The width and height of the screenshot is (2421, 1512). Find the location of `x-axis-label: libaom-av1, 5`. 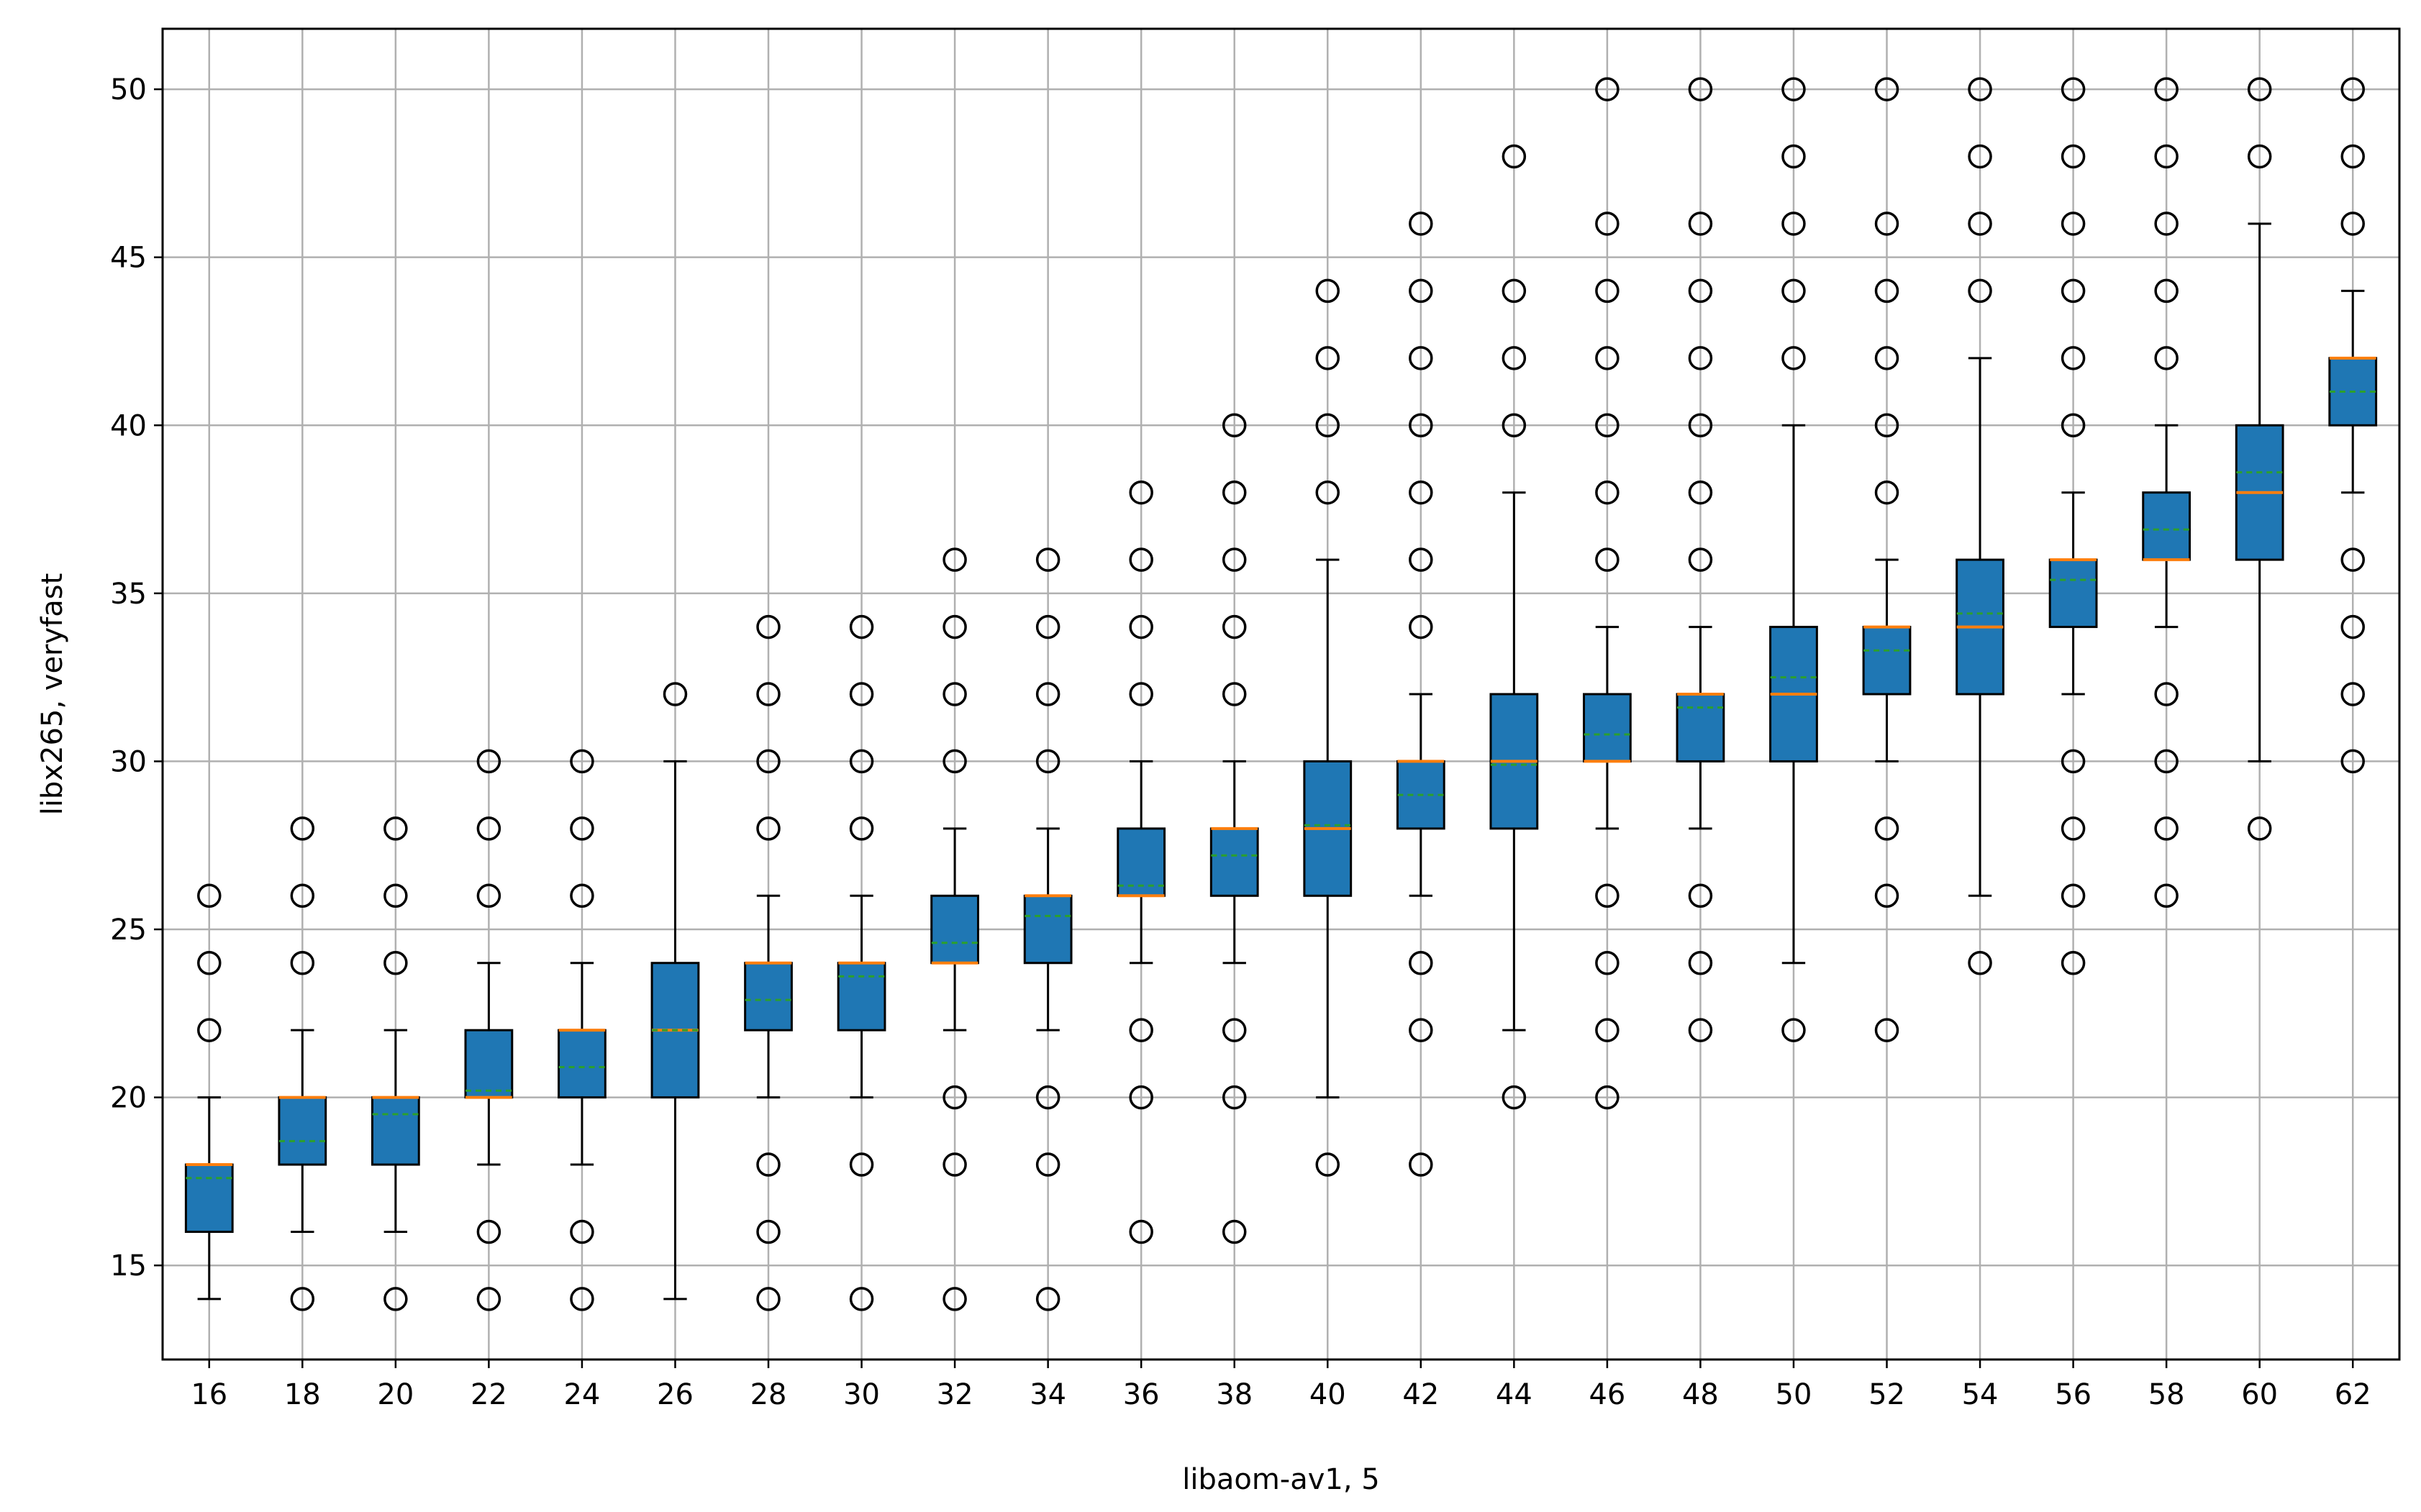

x-axis-label: libaom-av1, 5 is located at coordinates (1281, 1479).